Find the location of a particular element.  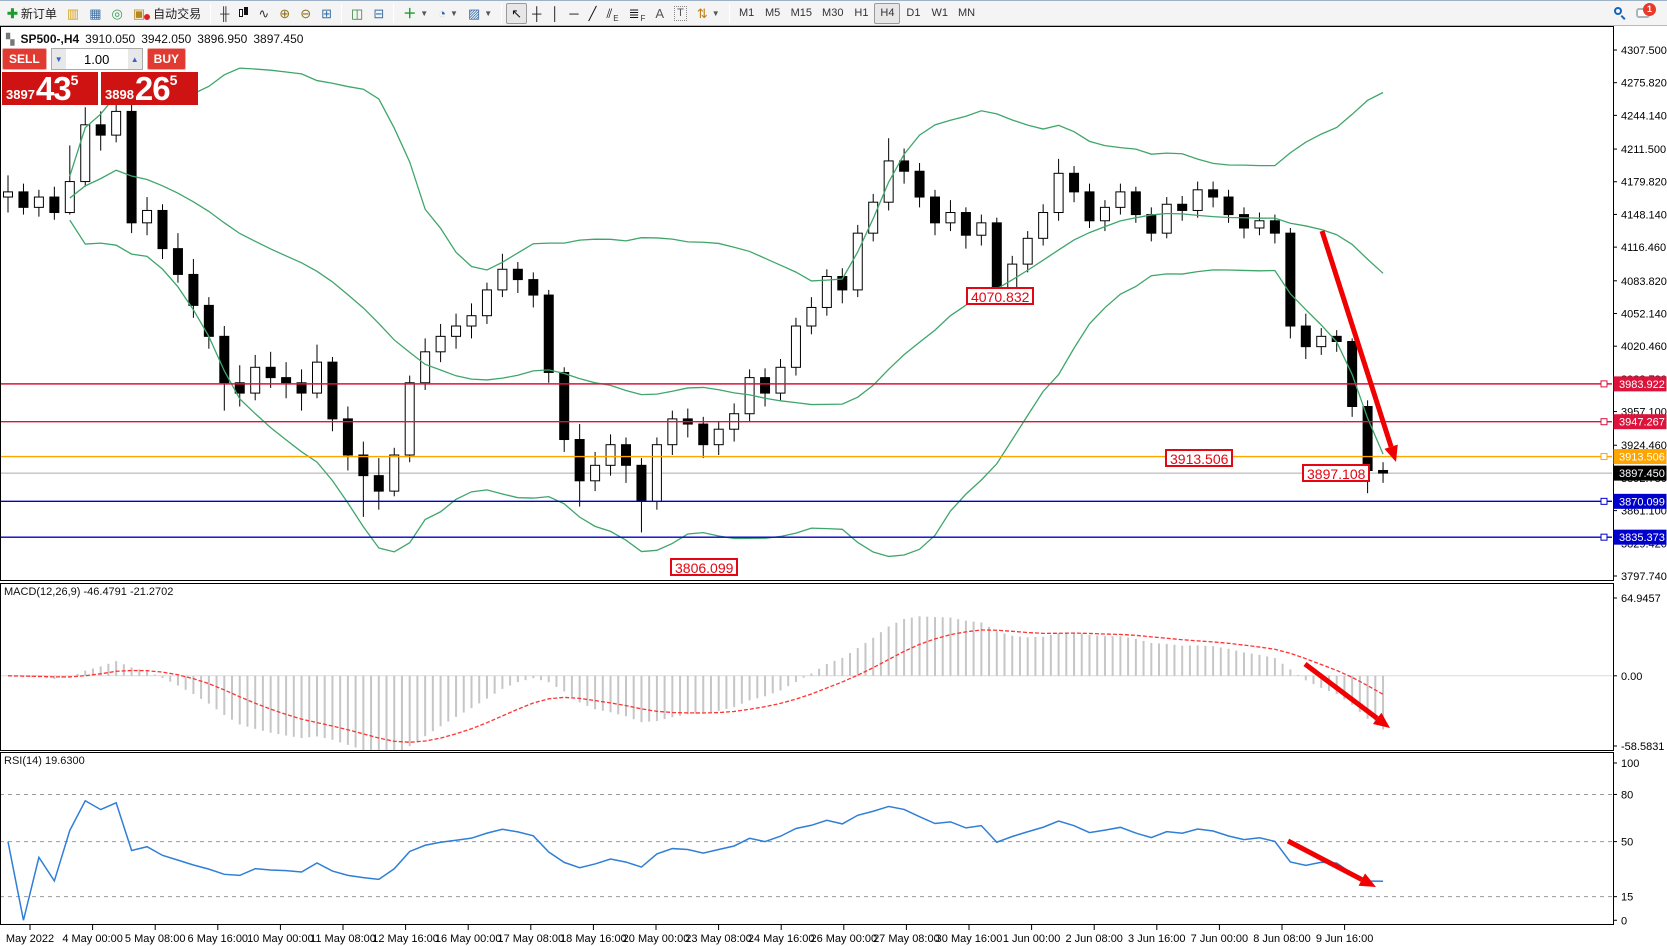

svg-text: 10 May 00:00 is located at coordinates (280, 939).